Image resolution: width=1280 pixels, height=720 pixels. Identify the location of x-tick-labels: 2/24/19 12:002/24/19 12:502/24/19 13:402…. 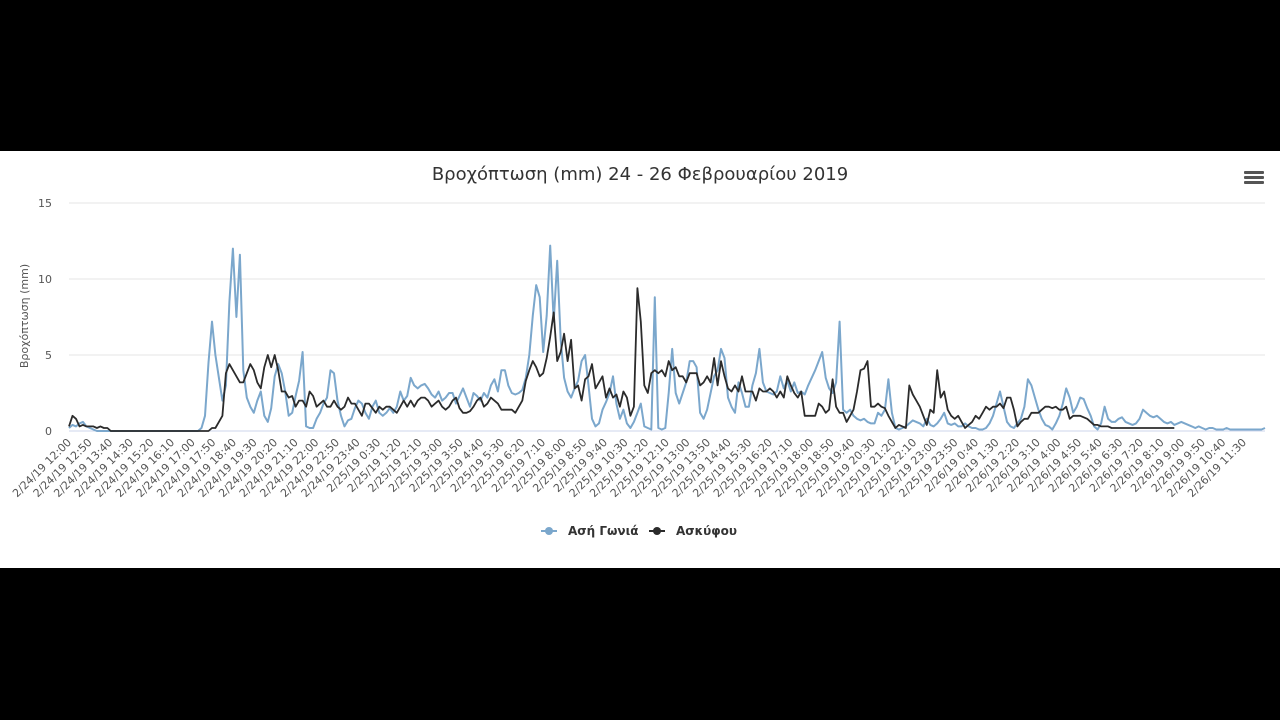
(629, 468).